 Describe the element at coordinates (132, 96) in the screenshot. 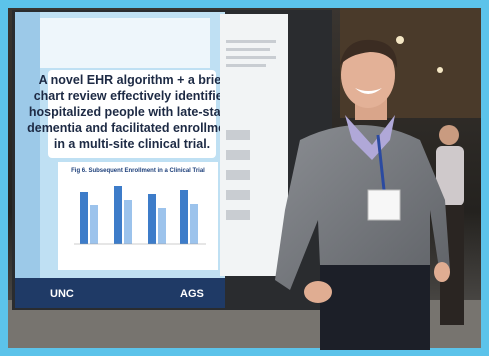

I see `headline-line: chart review effectively identified` at that location.